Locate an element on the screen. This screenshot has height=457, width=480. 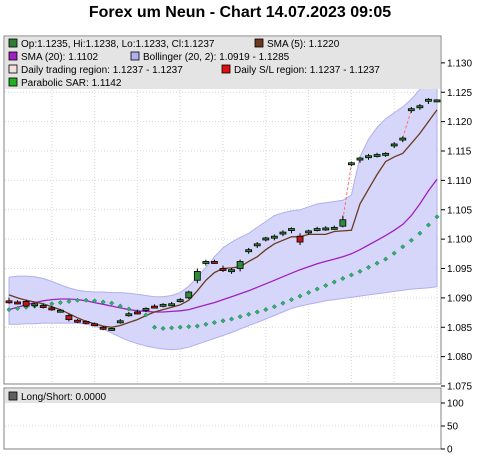
legend-label: Parabolic SAR: 1.1142 is located at coordinates (71, 83).